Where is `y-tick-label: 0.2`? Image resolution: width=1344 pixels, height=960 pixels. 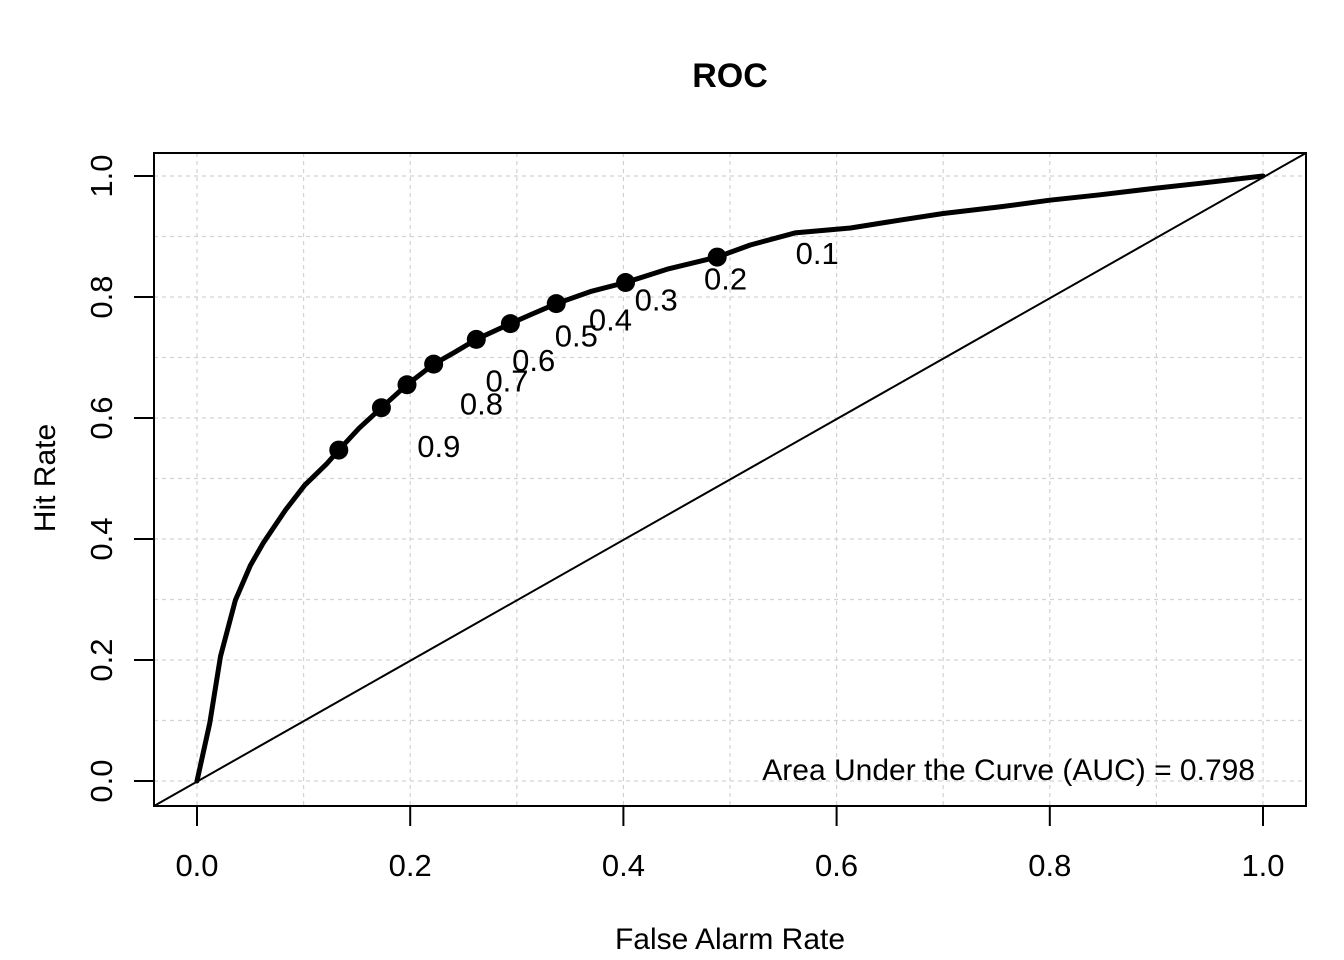
y-tick-label: 0.2 is located at coordinates (101, 659).